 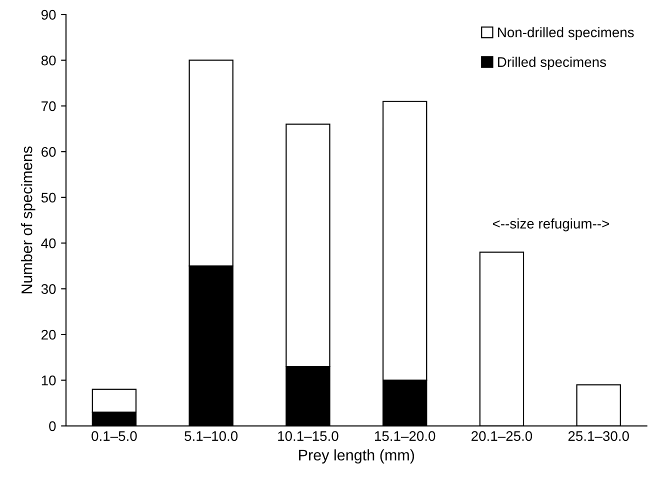 What do you see at coordinates (52, 426) in the screenshot?
I see `y-tick-label: 0` at bounding box center [52, 426].